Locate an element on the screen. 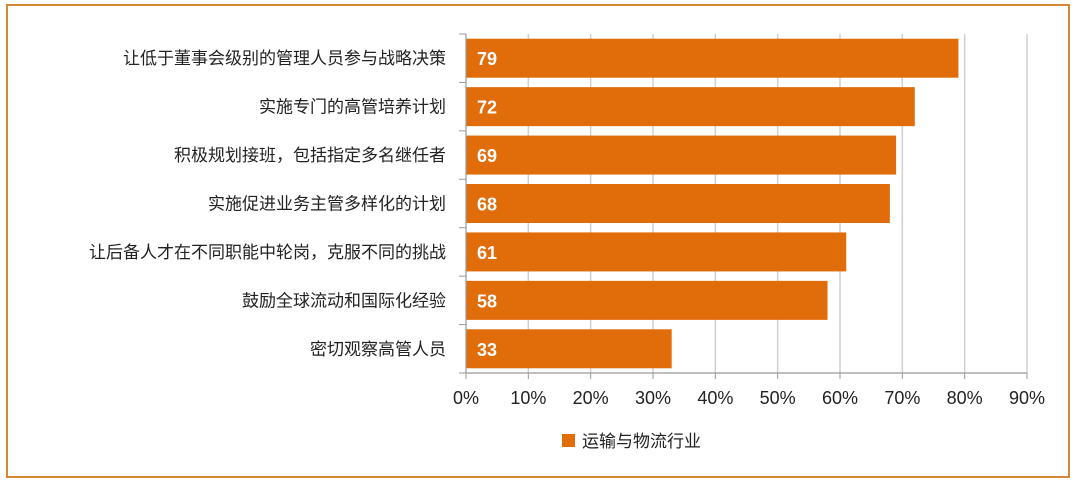  data-label: 61 is located at coordinates (487, 253).